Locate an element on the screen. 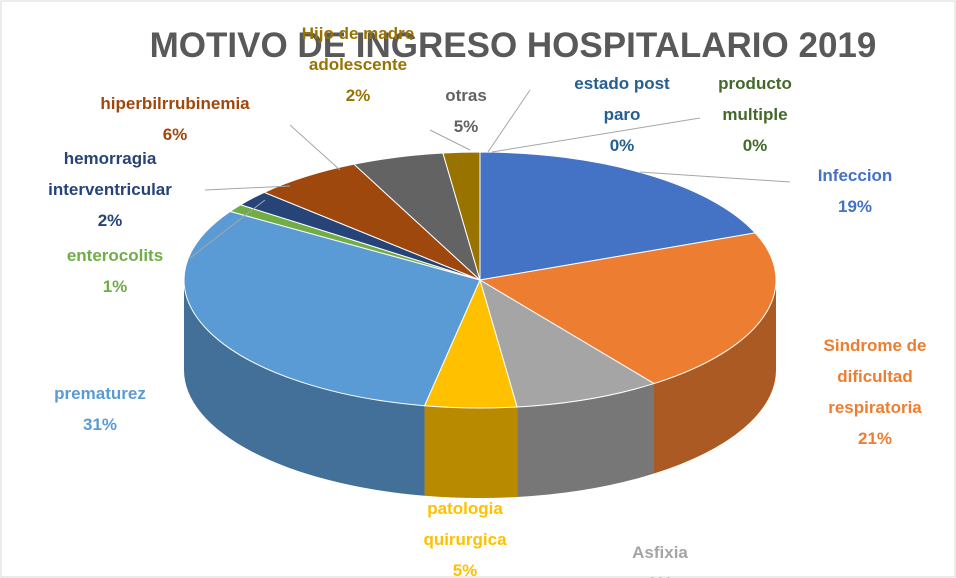  data-label: patologia quirurgica 5% is located at coordinates (465, 535).